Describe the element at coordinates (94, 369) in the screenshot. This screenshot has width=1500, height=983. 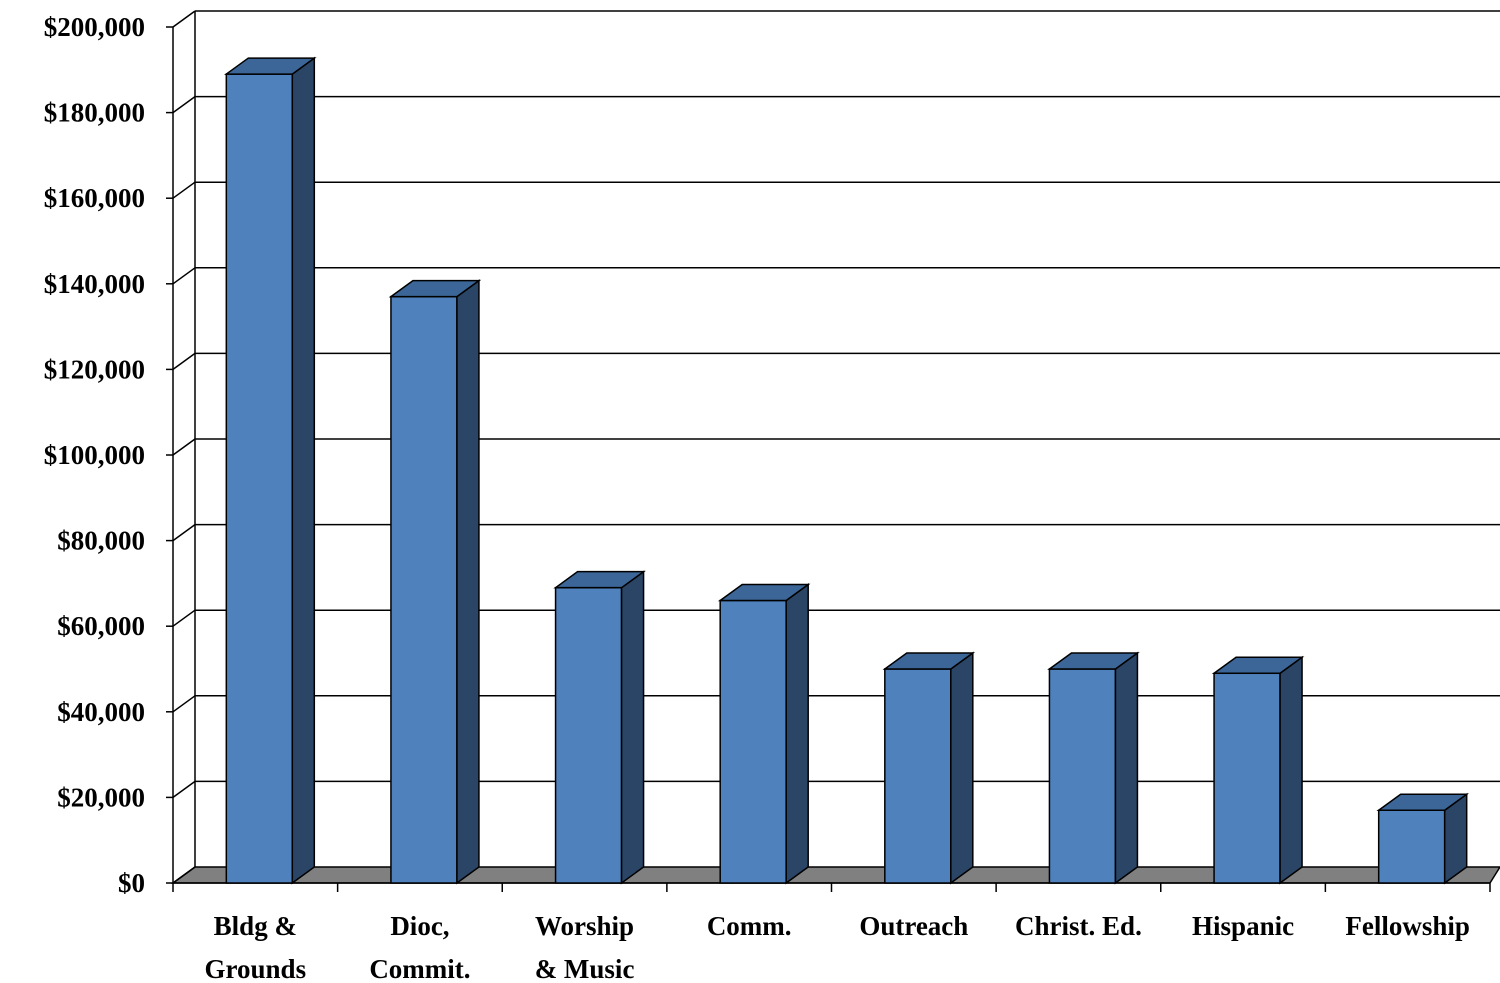
I see `y-tick-label: $120,000` at that location.